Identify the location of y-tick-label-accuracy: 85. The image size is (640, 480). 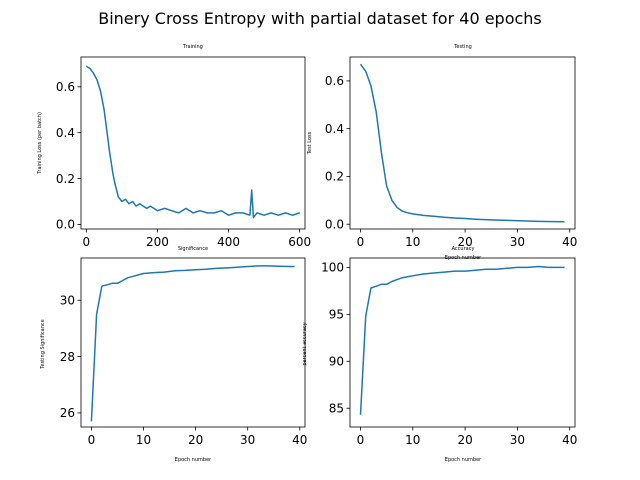
(336, 409).